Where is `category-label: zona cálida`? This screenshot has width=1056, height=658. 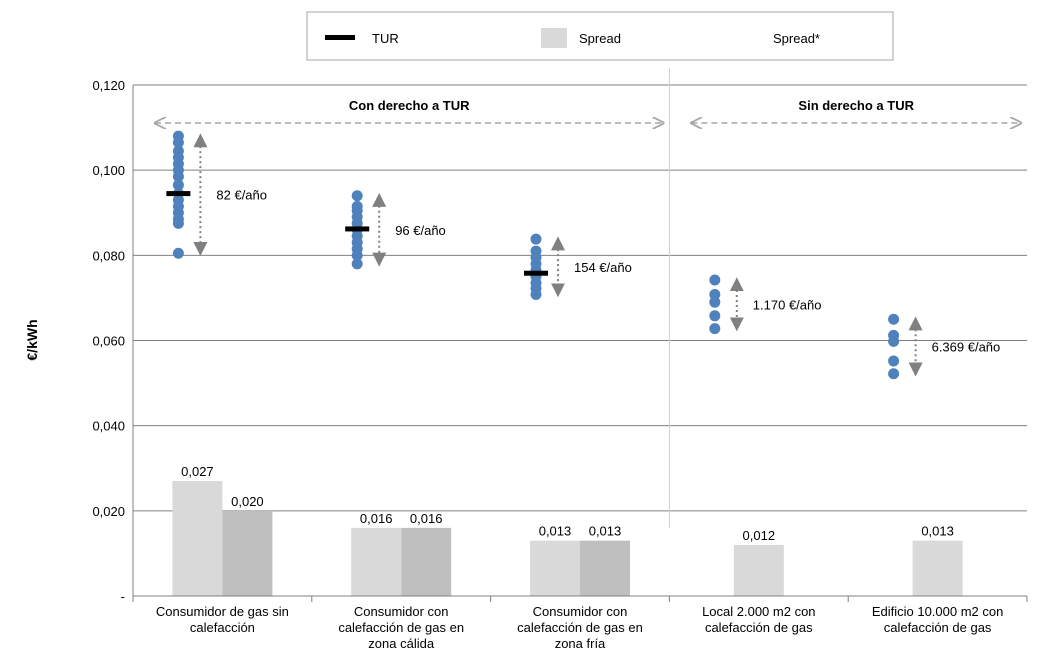
category-label: zona cálida is located at coordinates (401, 643).